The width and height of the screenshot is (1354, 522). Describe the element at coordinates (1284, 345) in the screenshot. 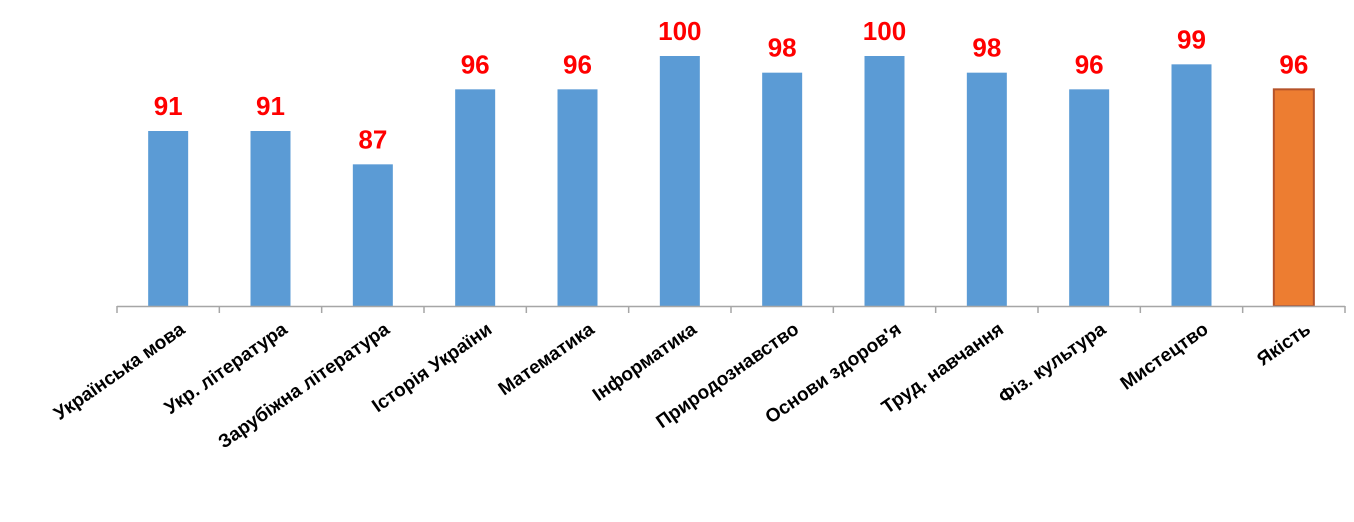

I see `x-tick-label: Якість` at that location.